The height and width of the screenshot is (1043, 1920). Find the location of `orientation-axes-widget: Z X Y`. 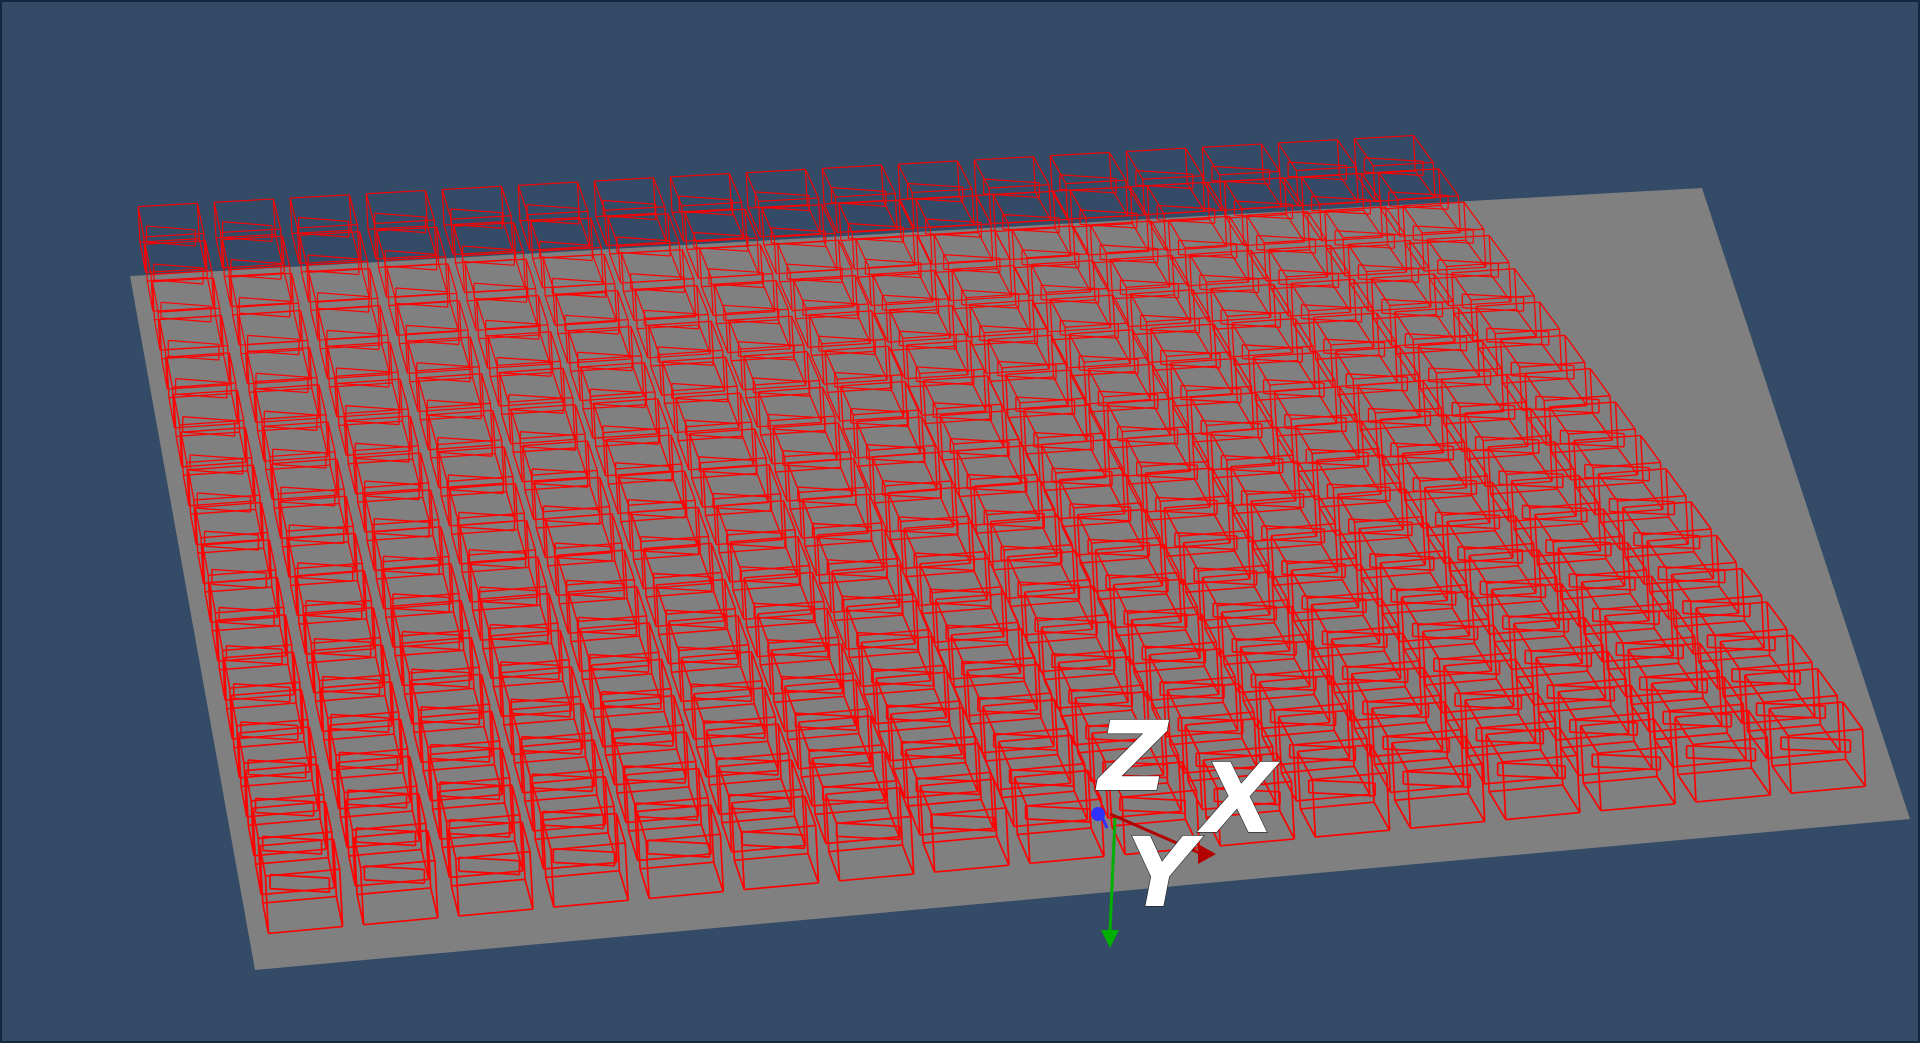

orientation-axes-widget: Z X Y is located at coordinates (1186, 824).